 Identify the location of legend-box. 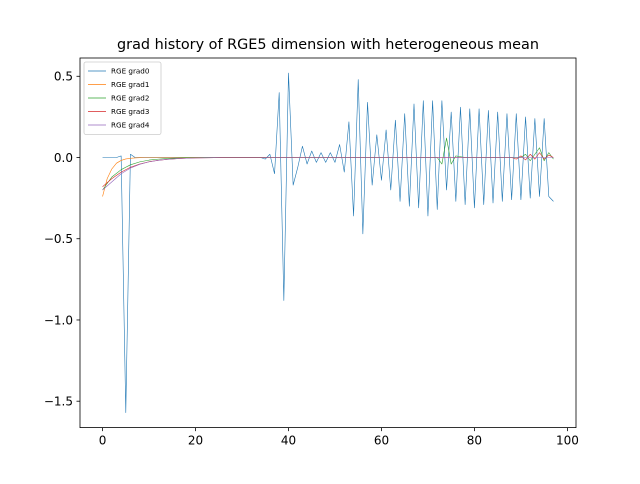
(122, 98).